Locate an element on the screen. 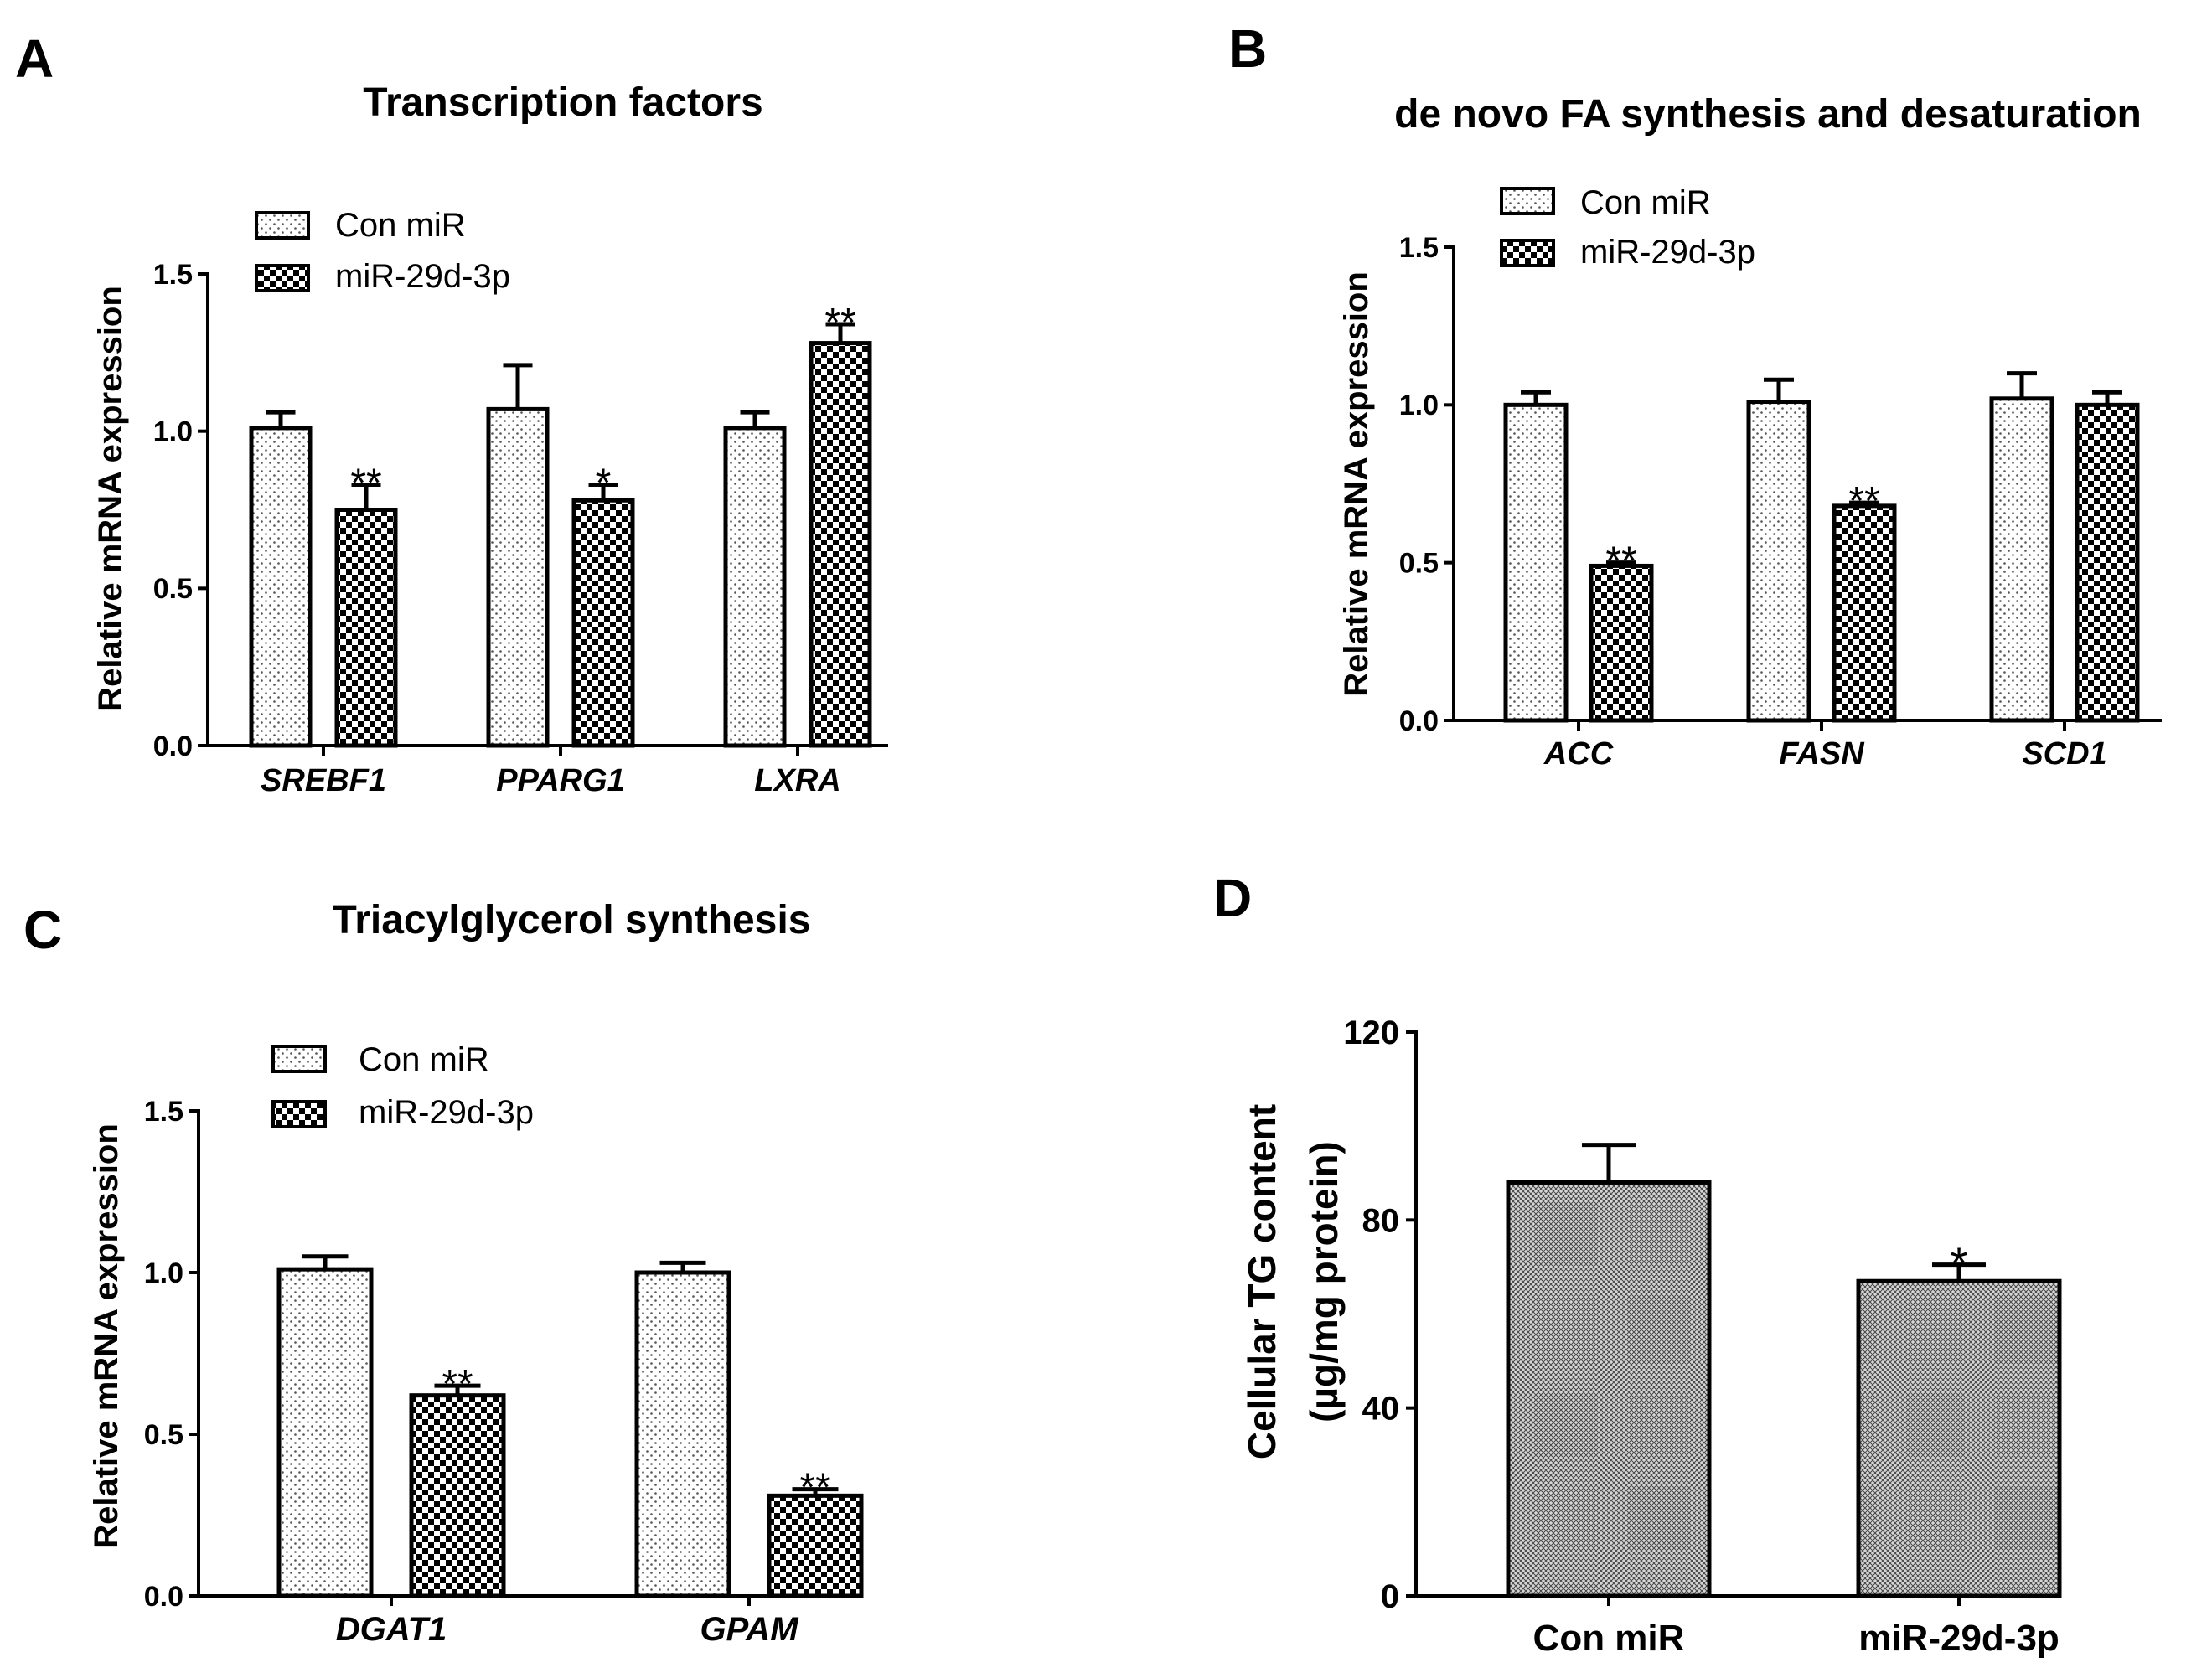 This screenshot has width=2212, height=1678. y-tick-label: 80 is located at coordinates (1381, 1220).